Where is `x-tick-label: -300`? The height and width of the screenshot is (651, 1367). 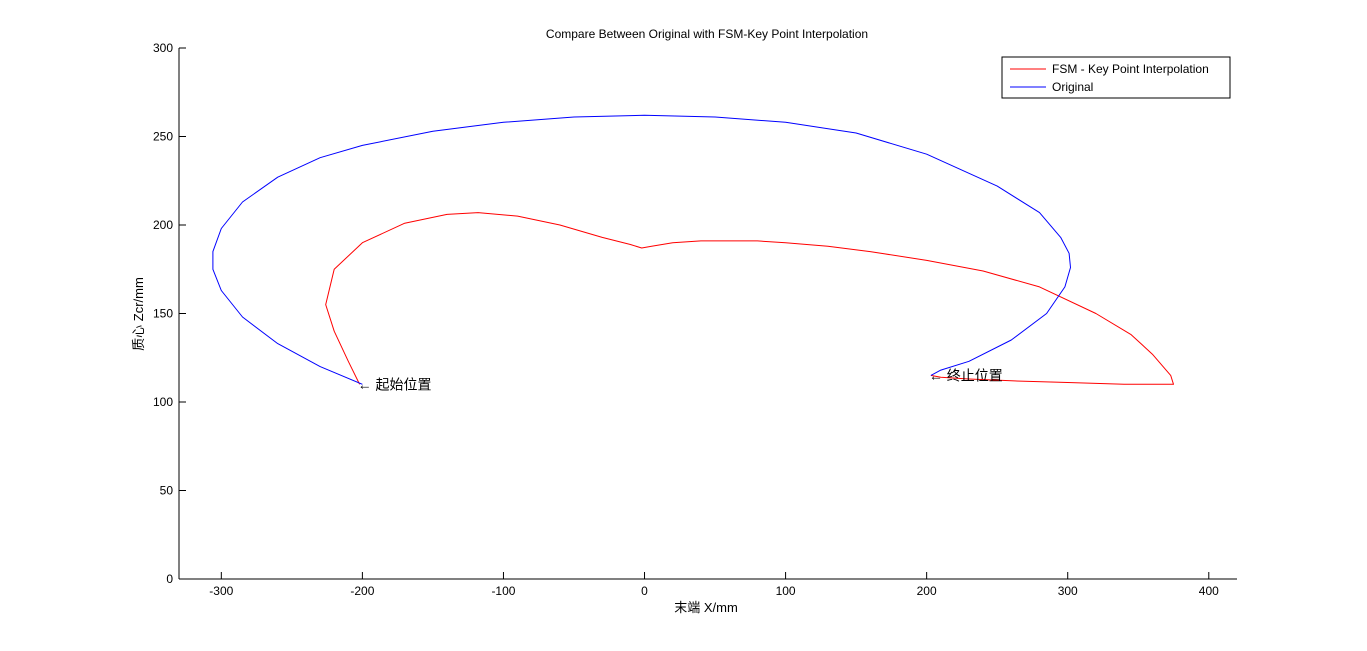 x-tick-label: -300 is located at coordinates (221, 591).